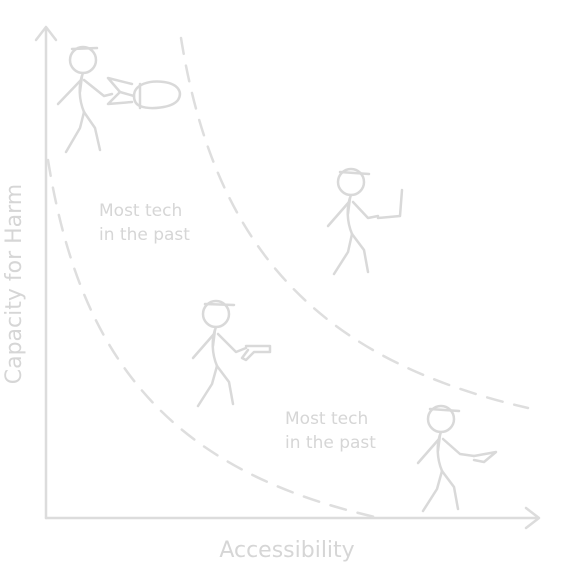  What do you see at coordinates (485, 457) in the screenshot?
I see `knife-icon` at bounding box center [485, 457].